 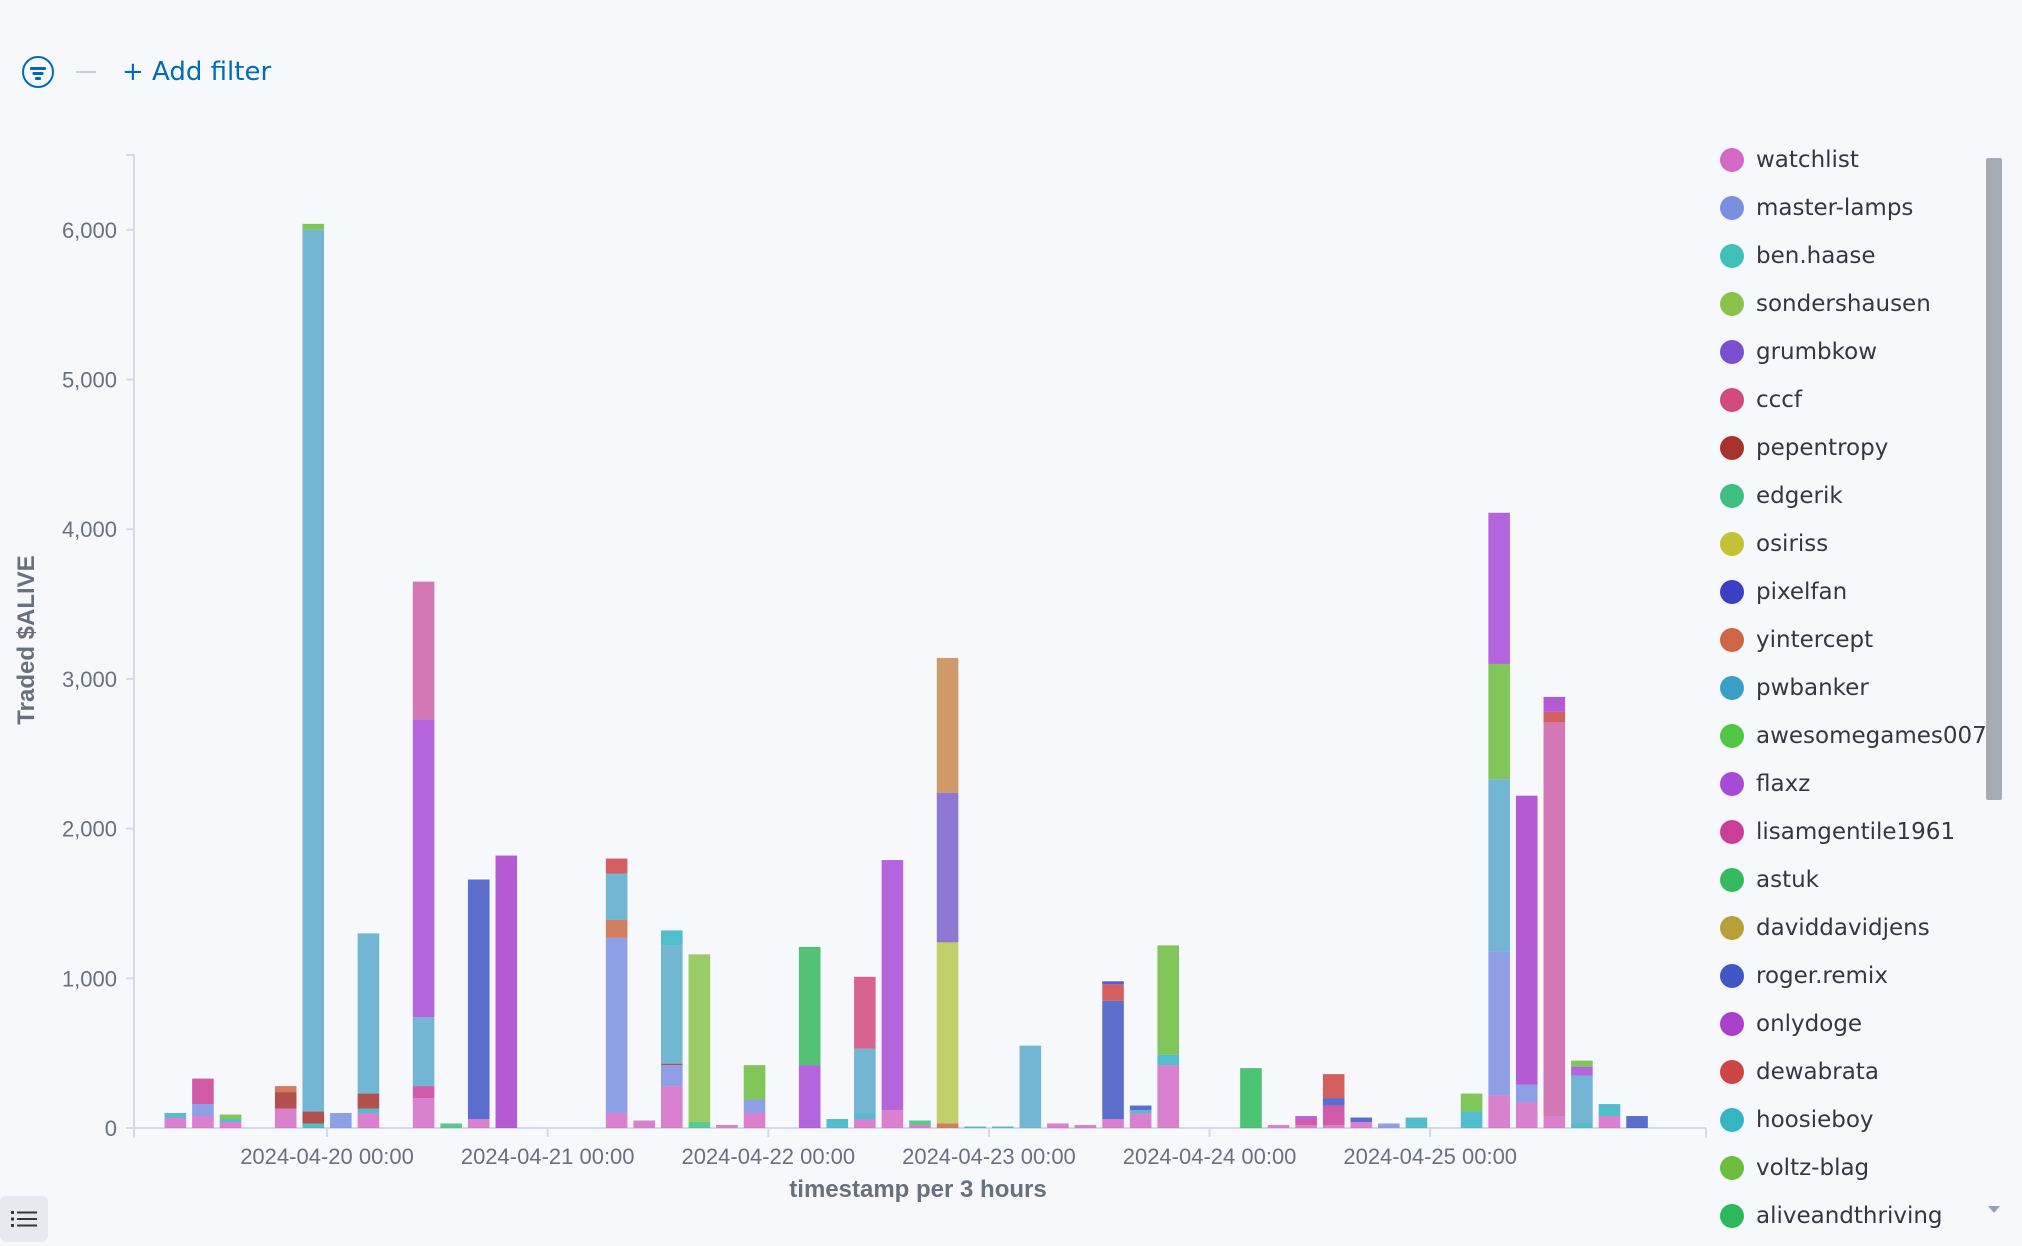 I want to click on legend-item-ben.haase: ben.haase, so click(x=1798, y=256).